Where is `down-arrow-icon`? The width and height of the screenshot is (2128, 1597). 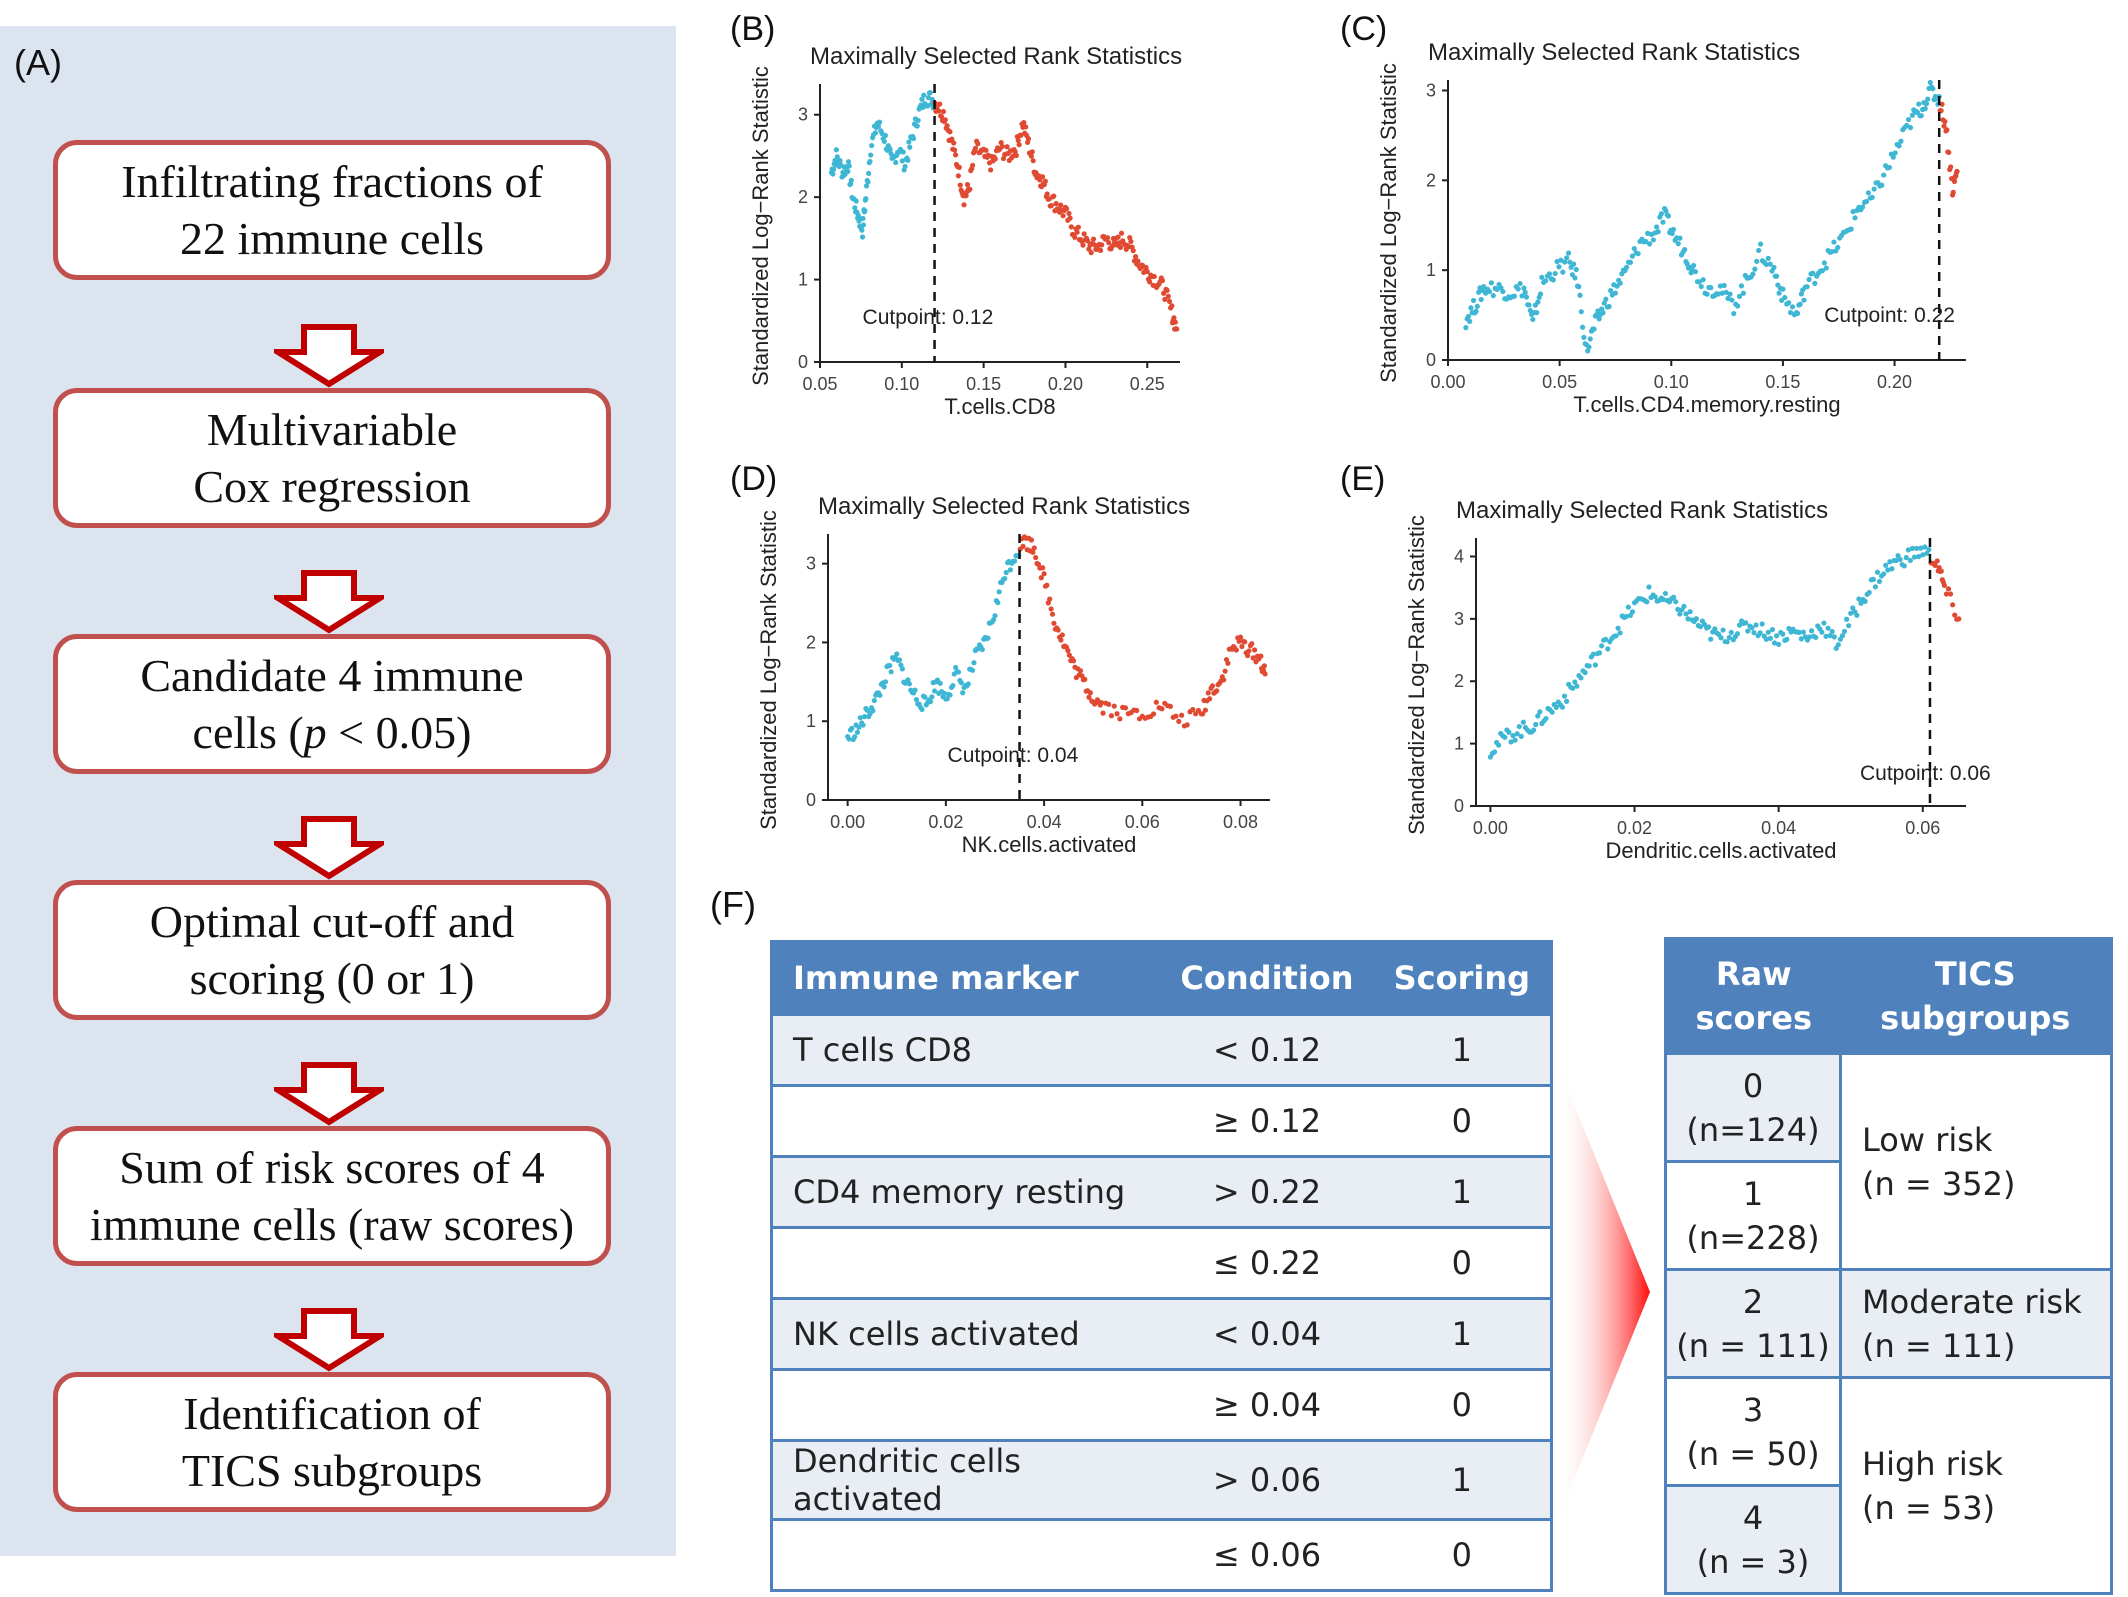
down-arrow-icon is located at coordinates (329, 848).